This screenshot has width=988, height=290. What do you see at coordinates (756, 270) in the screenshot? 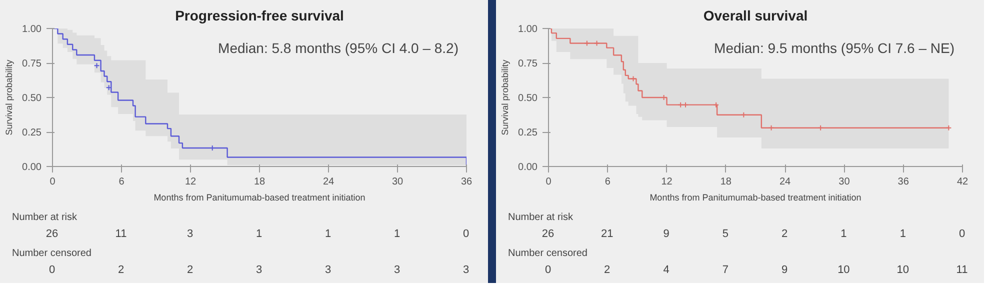
I see `text: 0 2 4 7 9 10 10 11` at bounding box center [756, 270].